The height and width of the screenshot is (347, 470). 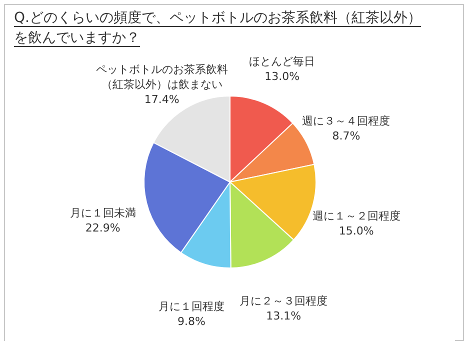 I want to click on slice-label: 月に２～３回程度, so click(x=284, y=301).